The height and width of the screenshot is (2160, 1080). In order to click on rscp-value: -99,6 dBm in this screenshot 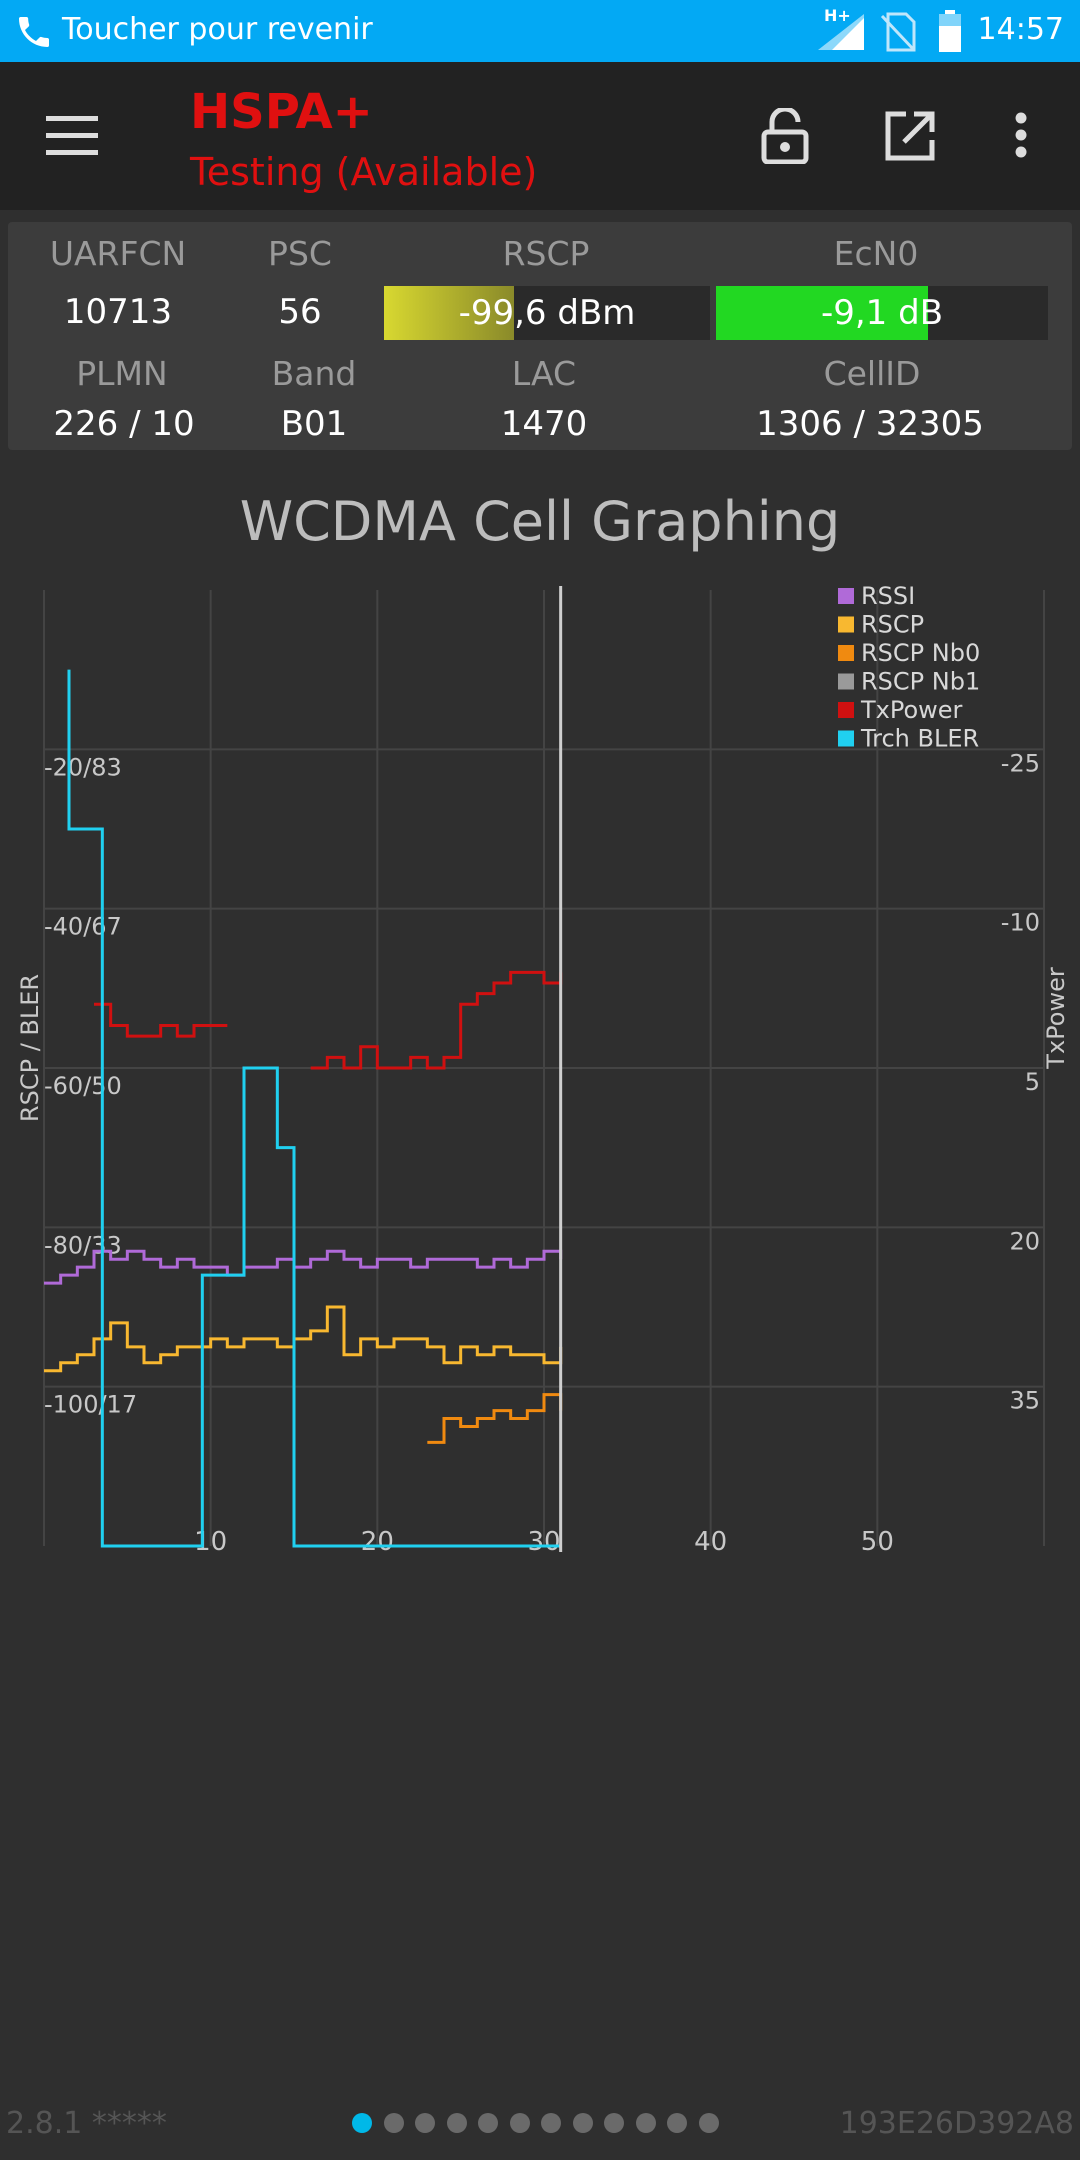, I will do `click(547, 313)`.